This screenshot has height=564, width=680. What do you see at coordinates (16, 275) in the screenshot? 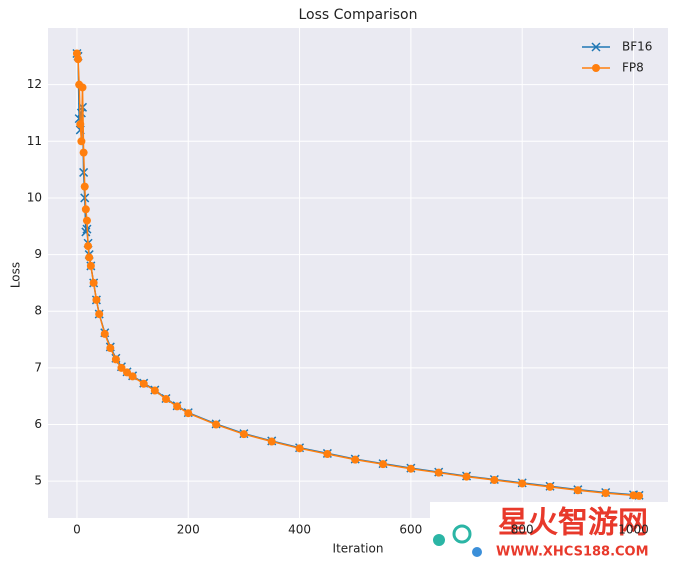
I see `y-axis-label: Loss` at bounding box center [16, 275].